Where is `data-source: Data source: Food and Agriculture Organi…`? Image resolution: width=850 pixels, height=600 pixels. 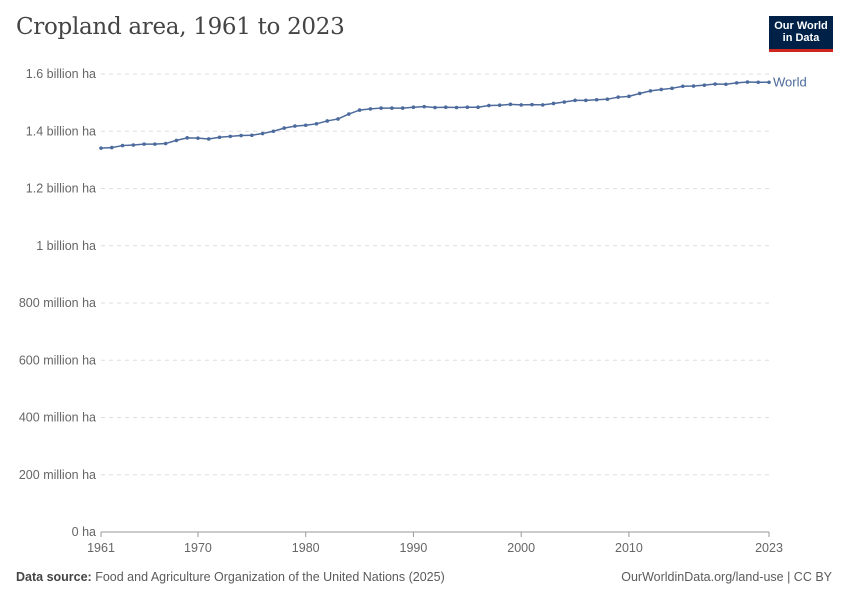 data-source: Data source: Food and Agriculture Organi… is located at coordinates (230, 577).